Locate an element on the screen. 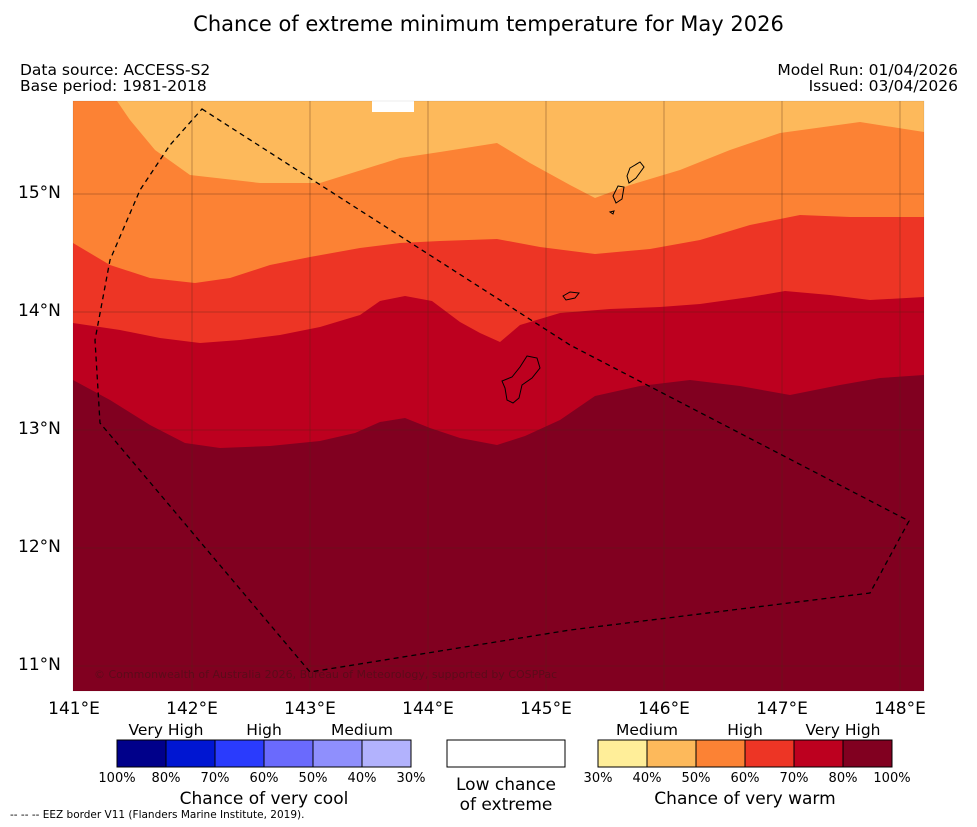 The width and height of the screenshot is (977, 827). lat-label-13n: 13°N is located at coordinates (39, 429).